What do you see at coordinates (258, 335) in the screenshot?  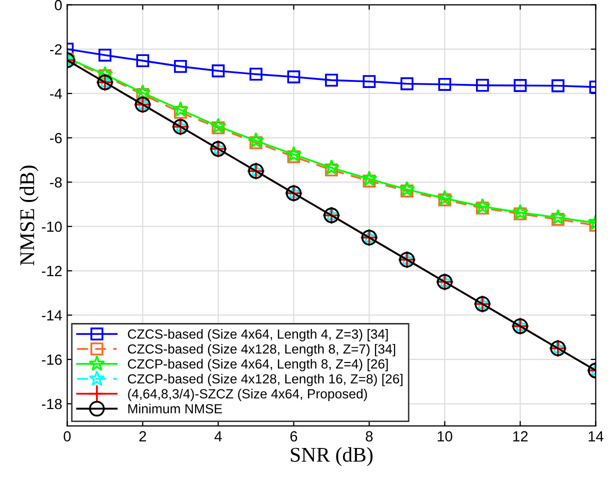 I see `legend-label: CZCS-based (Size 4x64, Length 4, Z=3) [34]` at bounding box center [258, 335].